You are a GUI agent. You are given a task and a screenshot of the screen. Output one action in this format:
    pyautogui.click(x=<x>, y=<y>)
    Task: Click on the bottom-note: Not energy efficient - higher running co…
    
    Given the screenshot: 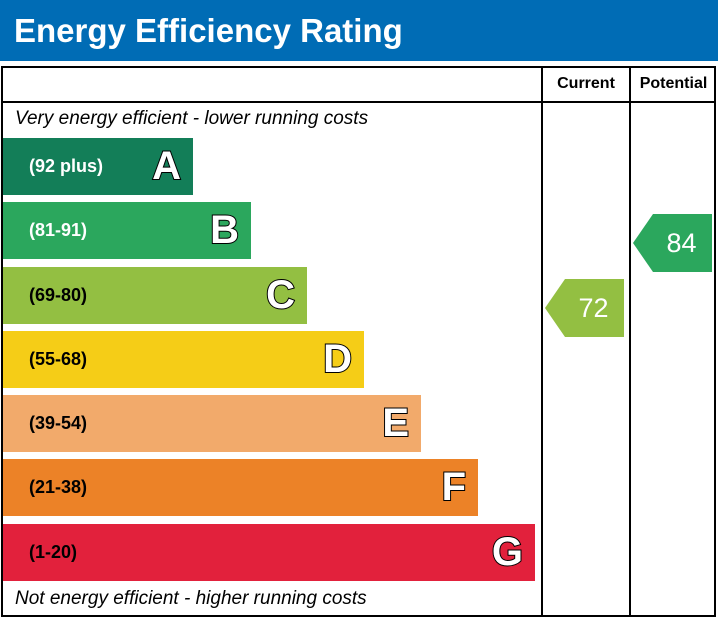 What is the action you would take?
    pyautogui.click(x=191, y=598)
    